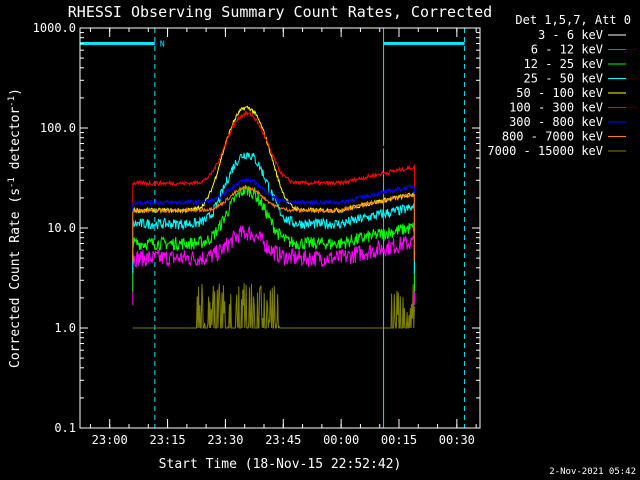  What do you see at coordinates (573, 20) in the screenshot?
I see `legend-title: Det 1,5,7, Att 0` at bounding box center [573, 20].